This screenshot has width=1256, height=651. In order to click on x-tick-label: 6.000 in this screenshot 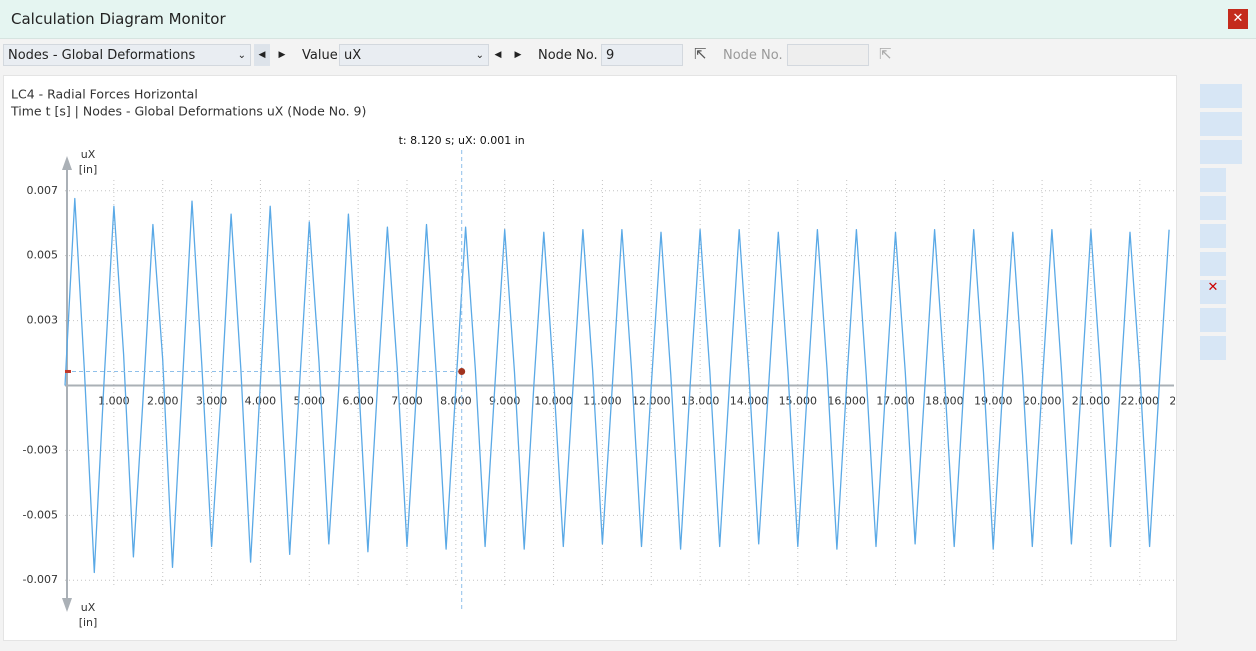, I will do `click(358, 401)`.